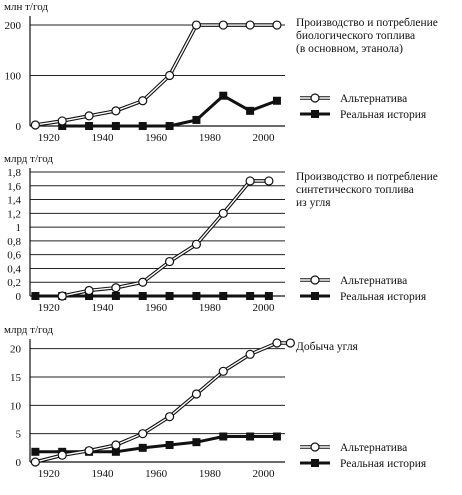 The image size is (462, 495). What do you see at coordinates (313, 203) in the screenshot?
I see `chart-title-line: из угля` at bounding box center [313, 203].